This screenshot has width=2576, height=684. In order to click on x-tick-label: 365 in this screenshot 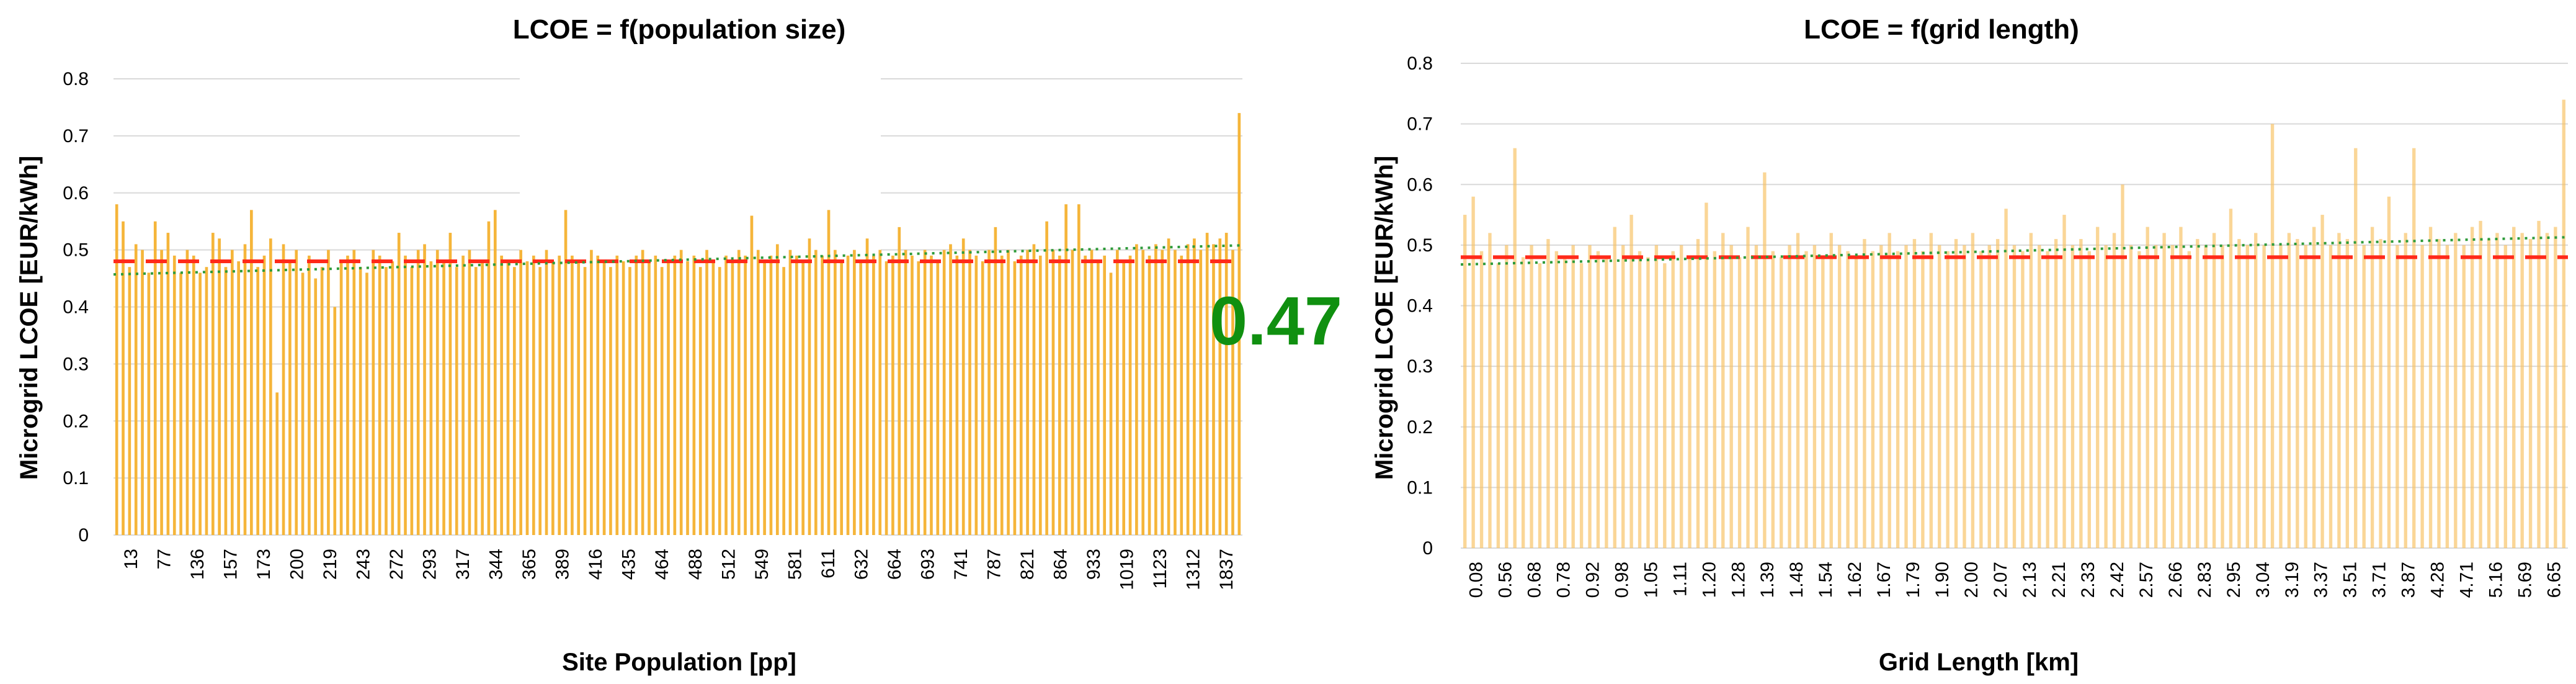, I will do `click(529, 564)`.